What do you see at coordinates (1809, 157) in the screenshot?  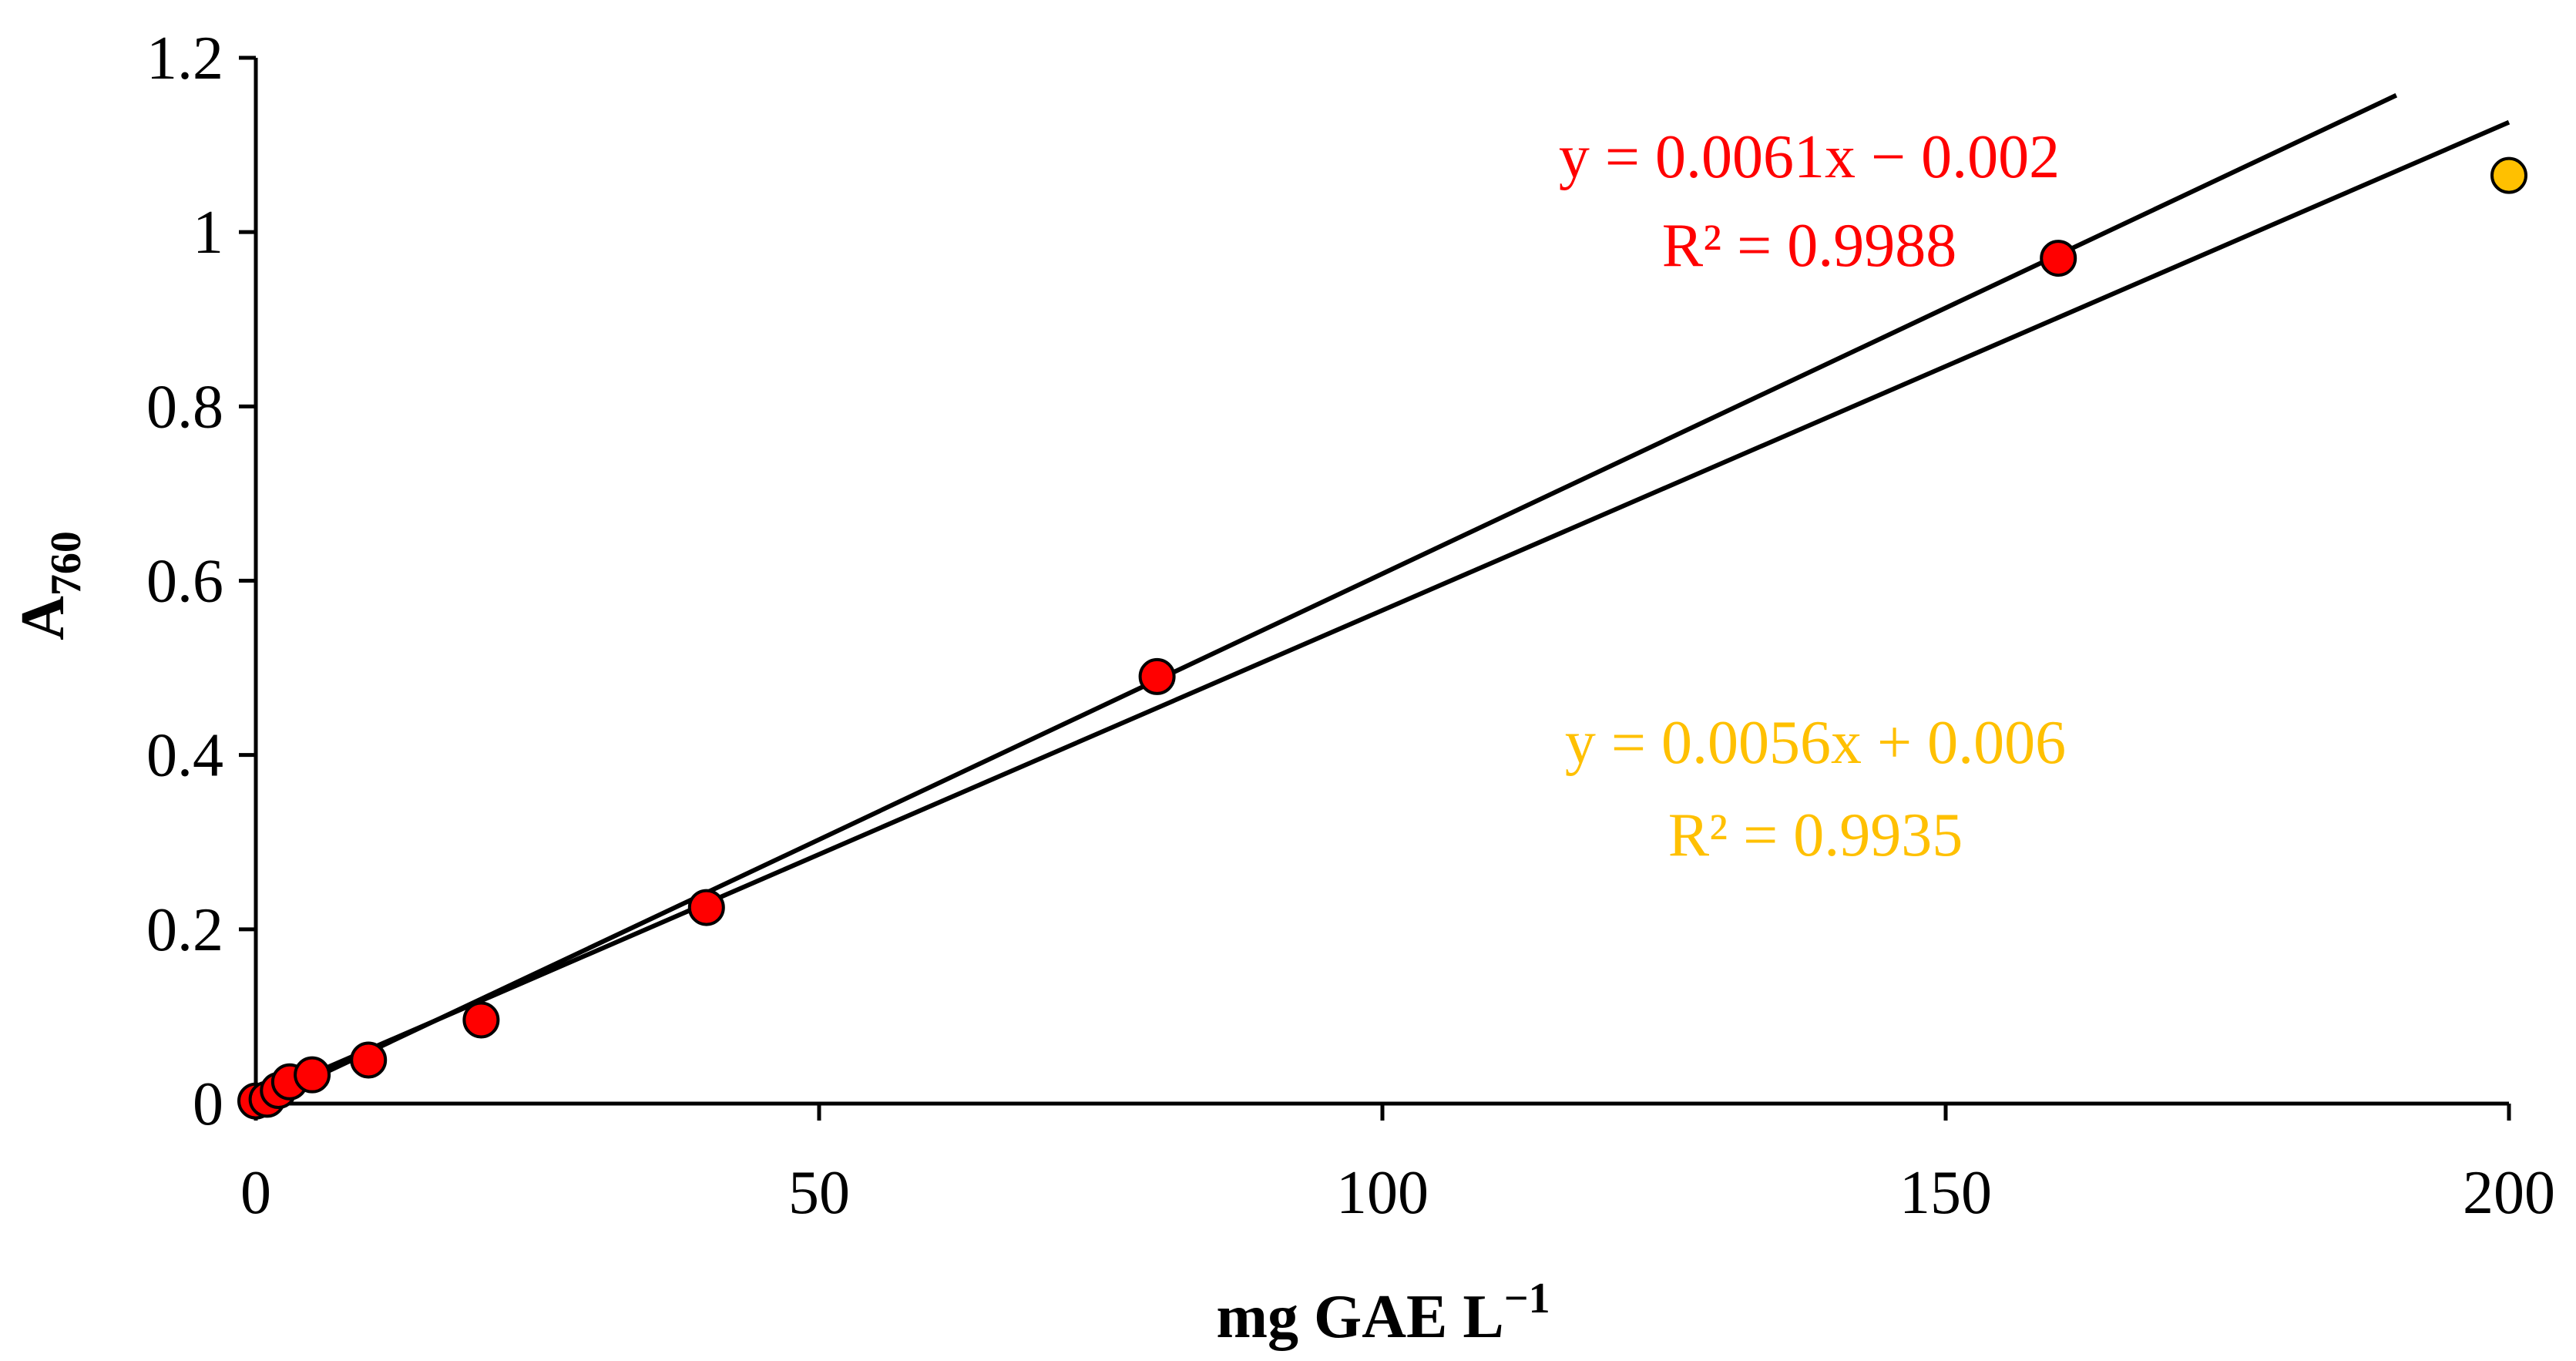 I see `equation-red: y = 0.0061x − 0.002` at bounding box center [1809, 157].